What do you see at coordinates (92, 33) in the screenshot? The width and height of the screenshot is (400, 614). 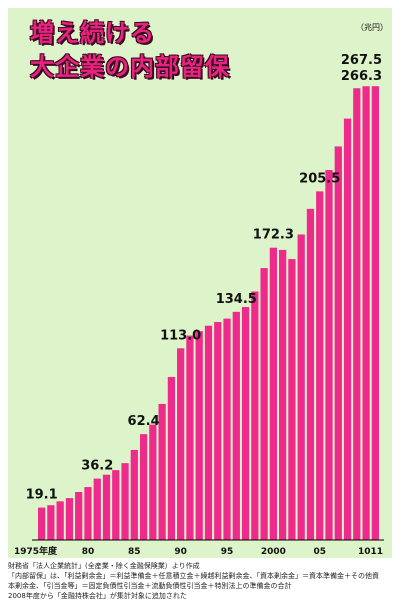 I see `title-line-1: 増え続ける` at bounding box center [92, 33].